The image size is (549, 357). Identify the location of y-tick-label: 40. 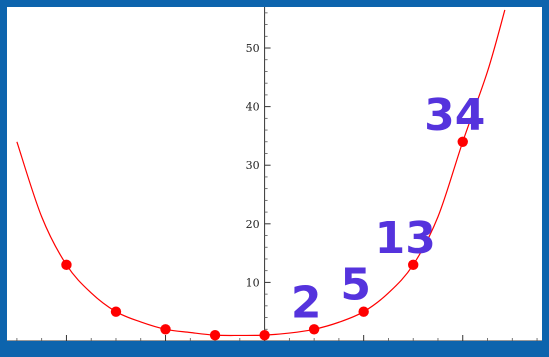
(253, 107).